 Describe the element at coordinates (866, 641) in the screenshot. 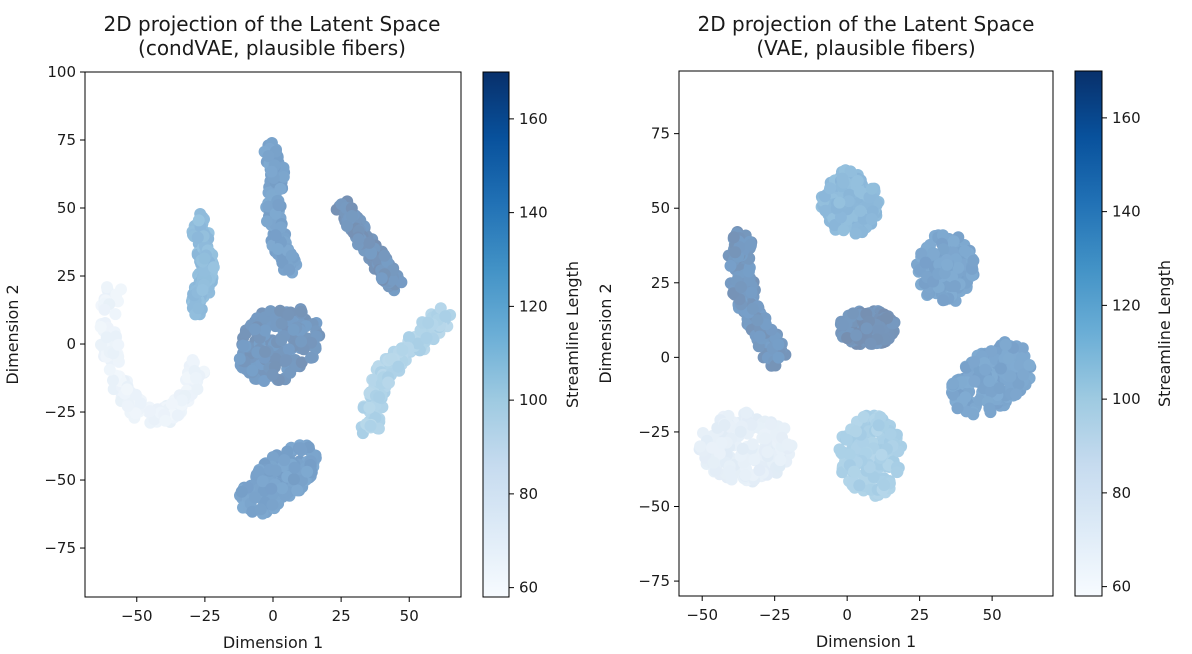

I see `x-axis-label: Dimension 1` at that location.